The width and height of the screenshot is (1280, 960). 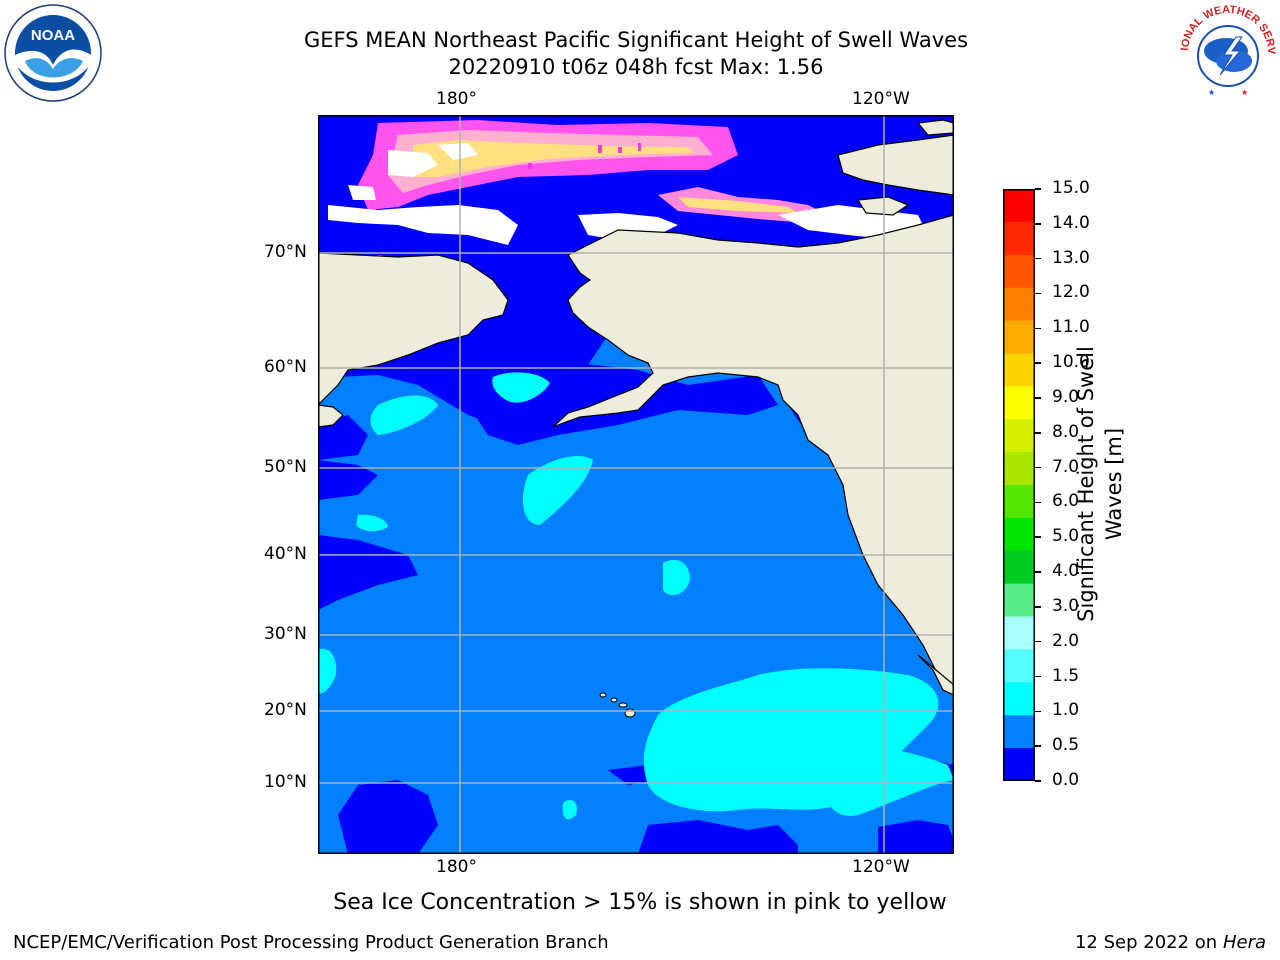 What do you see at coordinates (1066, 501) in the screenshot?
I see `colorbar-tick-label: 6.0` at bounding box center [1066, 501].